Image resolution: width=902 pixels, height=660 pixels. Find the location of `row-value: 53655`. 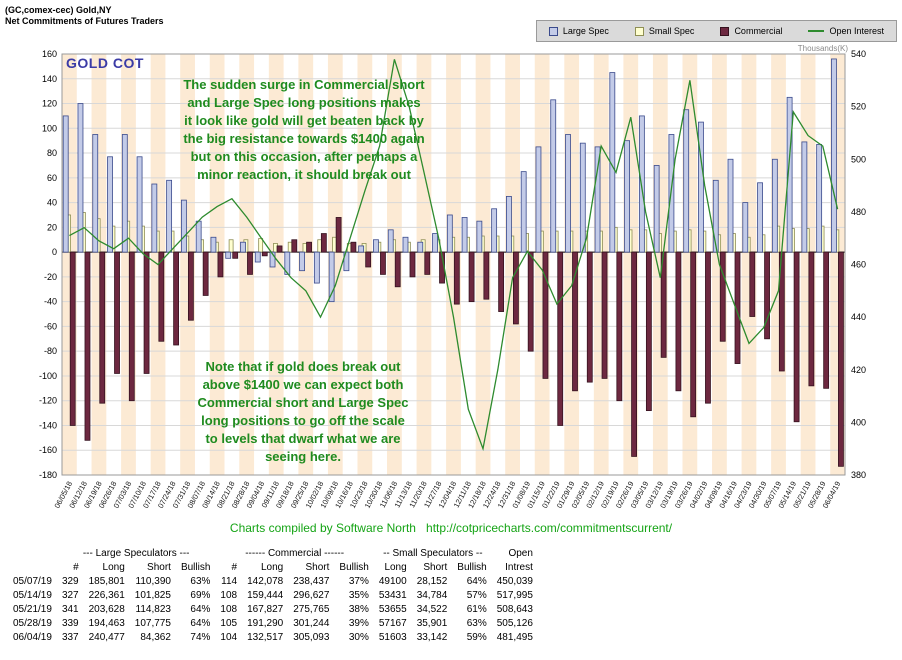

row-value: 53655 is located at coordinates (392, 609).